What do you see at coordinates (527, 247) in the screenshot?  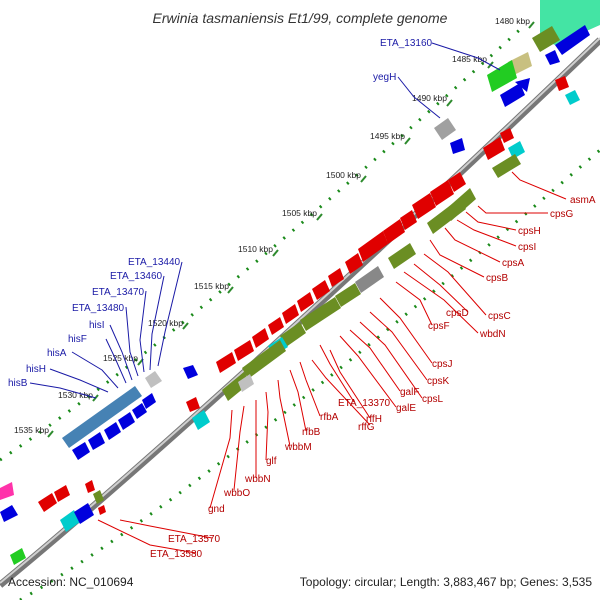 I see `gene-label: cpsI` at bounding box center [527, 247].